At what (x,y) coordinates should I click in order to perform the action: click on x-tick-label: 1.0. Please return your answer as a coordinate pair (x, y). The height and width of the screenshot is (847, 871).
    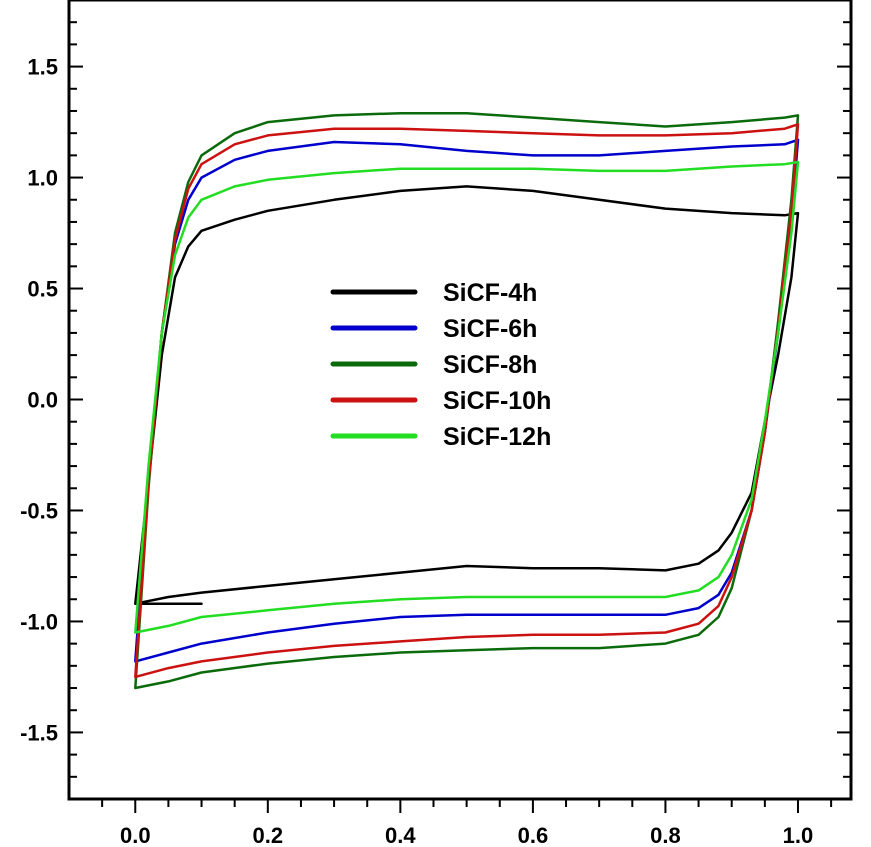
    Looking at the image, I should click on (798, 835).